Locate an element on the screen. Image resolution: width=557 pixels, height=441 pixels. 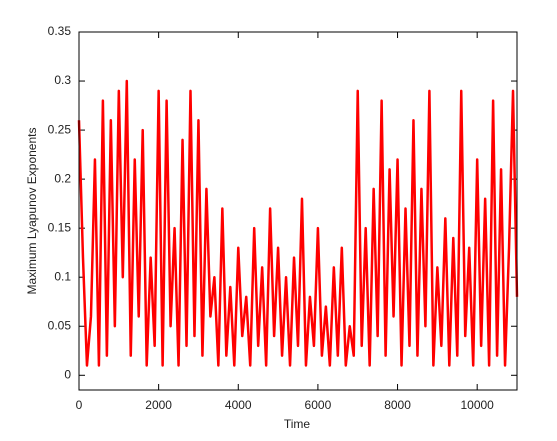
y-tick-label: 0.1 is located at coordinates (62, 276).